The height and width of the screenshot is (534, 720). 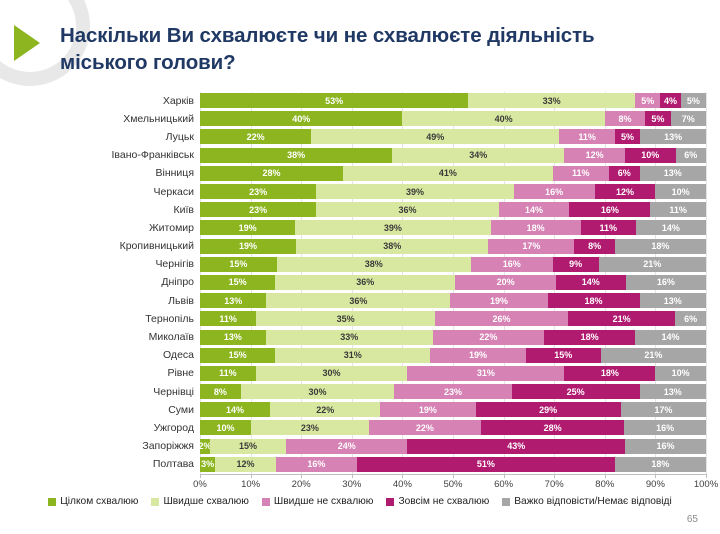 What do you see at coordinates (503, 119) in the screenshot?
I see `bar-segment: 40%` at bounding box center [503, 119].